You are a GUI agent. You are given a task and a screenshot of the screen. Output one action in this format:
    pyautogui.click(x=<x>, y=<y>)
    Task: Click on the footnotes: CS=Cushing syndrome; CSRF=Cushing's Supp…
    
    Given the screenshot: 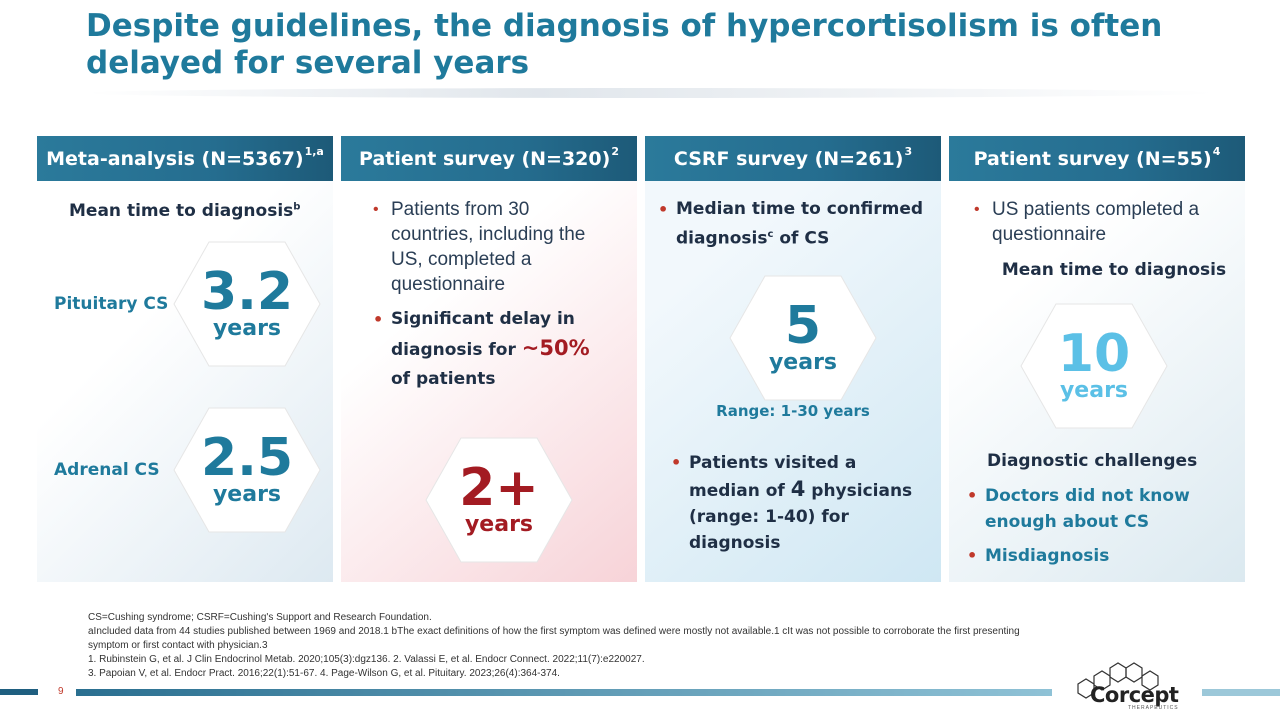 What is the action you would take?
    pyautogui.click(x=568, y=646)
    